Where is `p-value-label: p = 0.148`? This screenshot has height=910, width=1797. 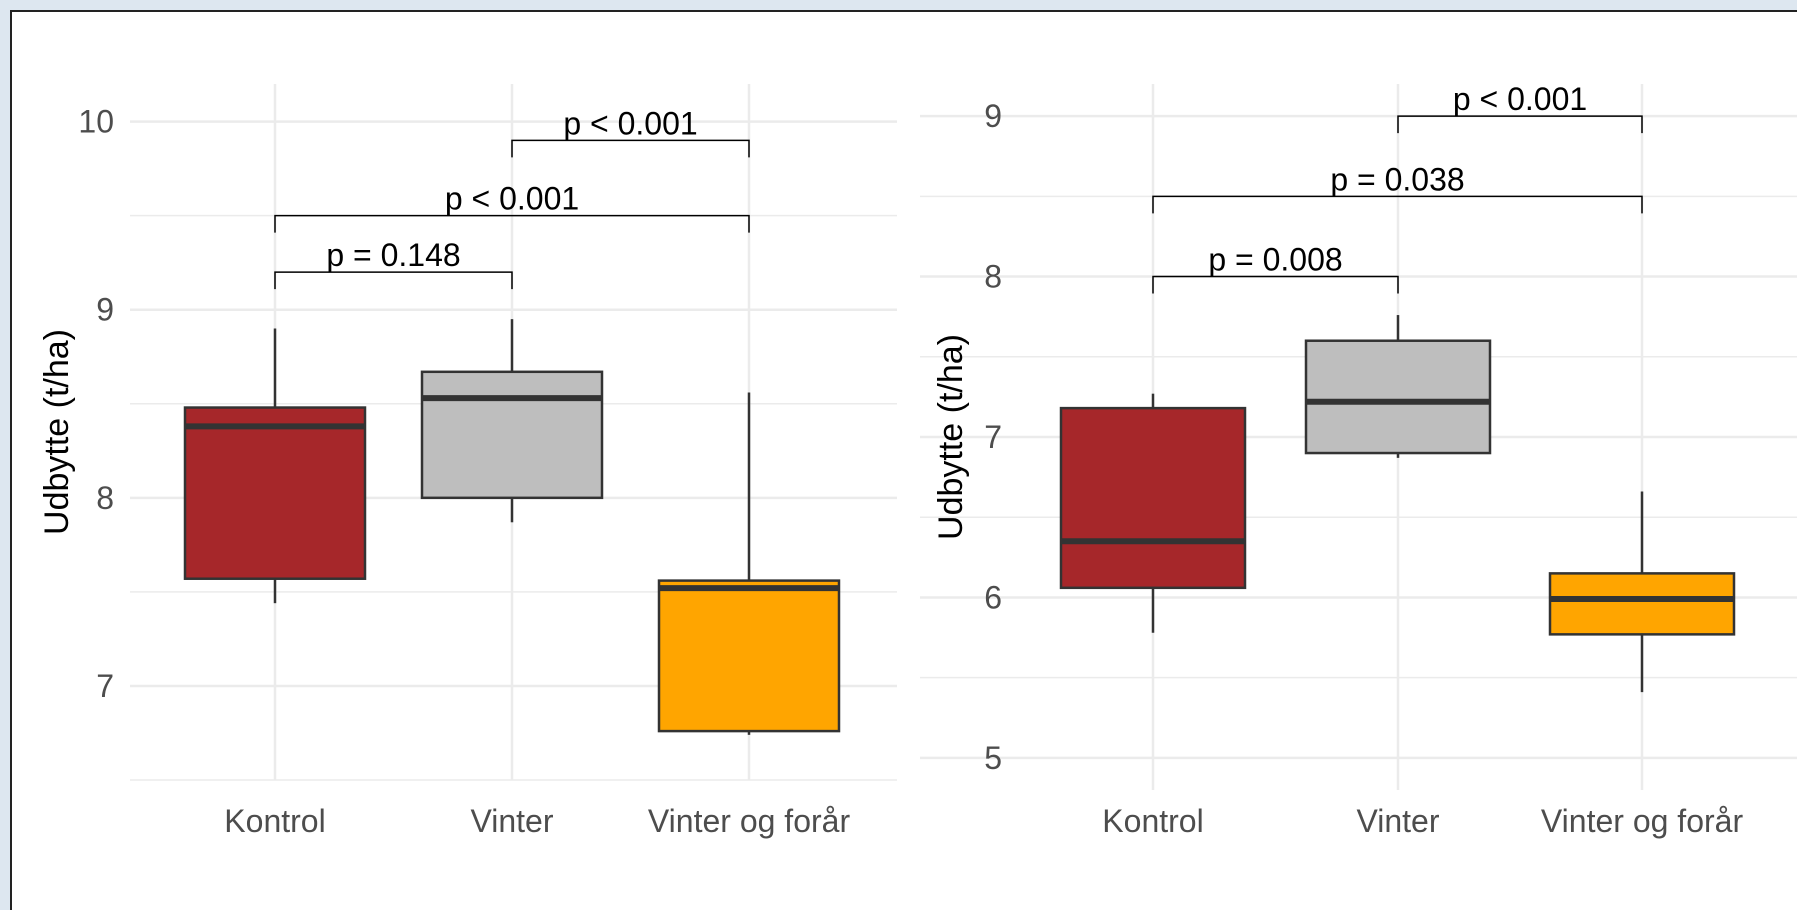 p-value-label: p = 0.148 is located at coordinates (393, 255).